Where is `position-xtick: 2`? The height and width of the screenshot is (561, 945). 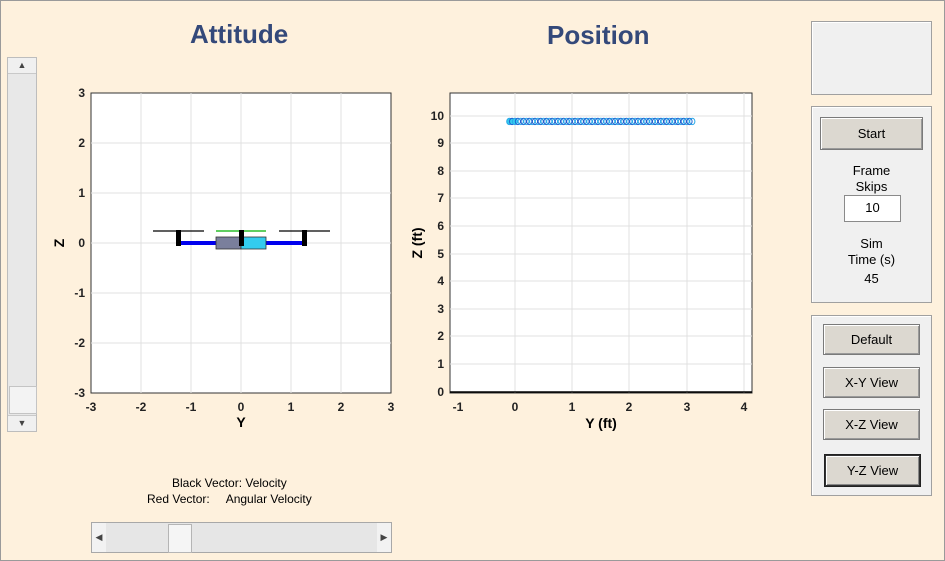
position-xtick: 2 is located at coordinates (629, 407).